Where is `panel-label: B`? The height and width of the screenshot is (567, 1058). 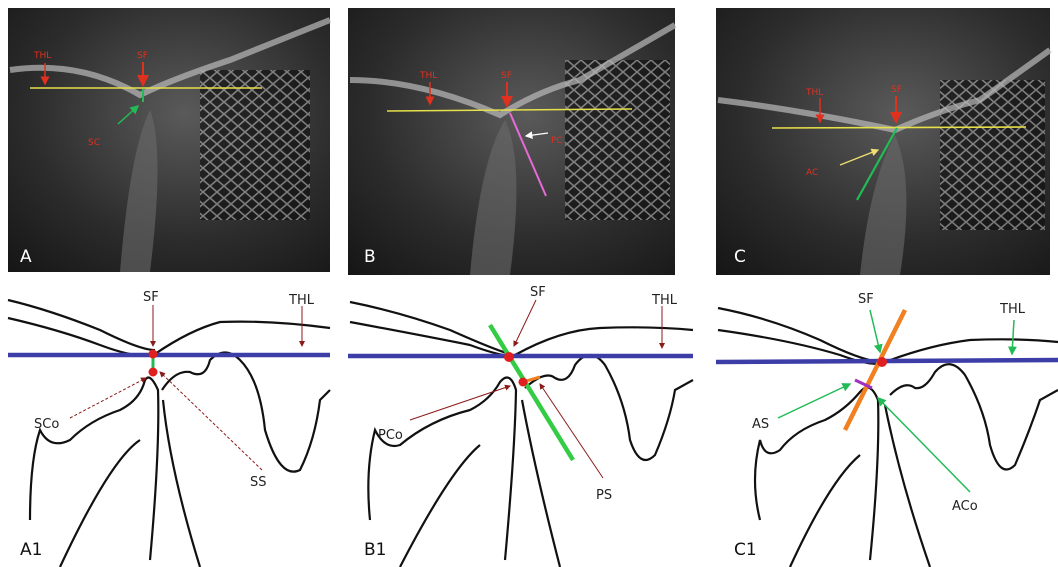
panel-label: B is located at coordinates (370, 257).